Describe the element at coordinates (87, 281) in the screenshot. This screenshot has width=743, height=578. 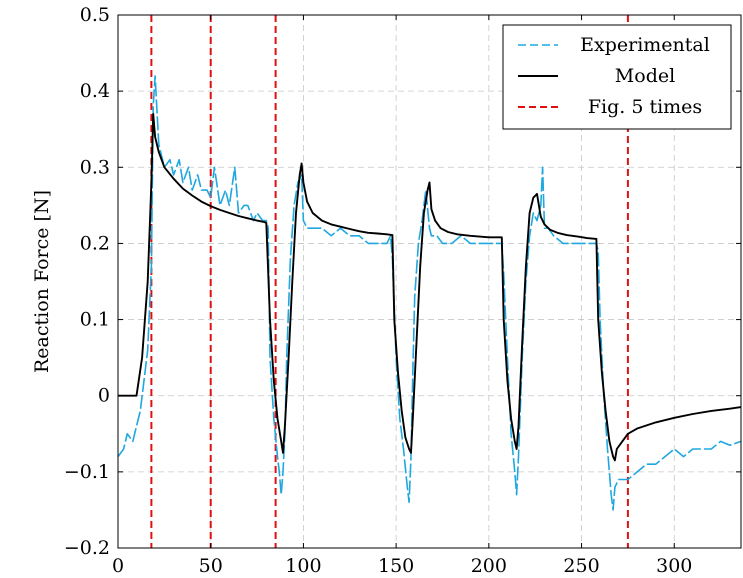
I see `y-tick-labels: −0.2 −0.1 0 0.1 0.2 0.3 0.4 0.5` at that location.